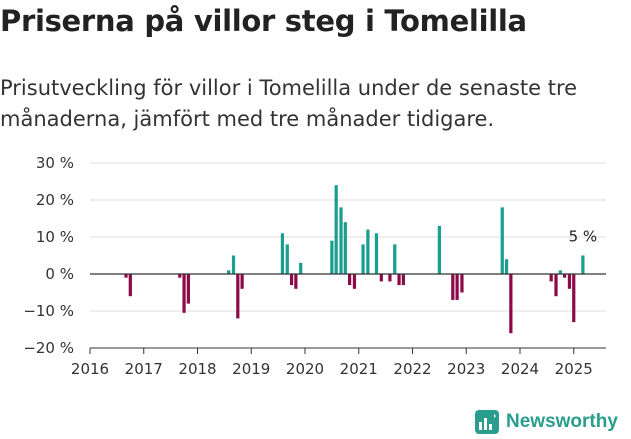  I want to click on newsworthy-logo-text: Newsworthy, so click(562, 421).